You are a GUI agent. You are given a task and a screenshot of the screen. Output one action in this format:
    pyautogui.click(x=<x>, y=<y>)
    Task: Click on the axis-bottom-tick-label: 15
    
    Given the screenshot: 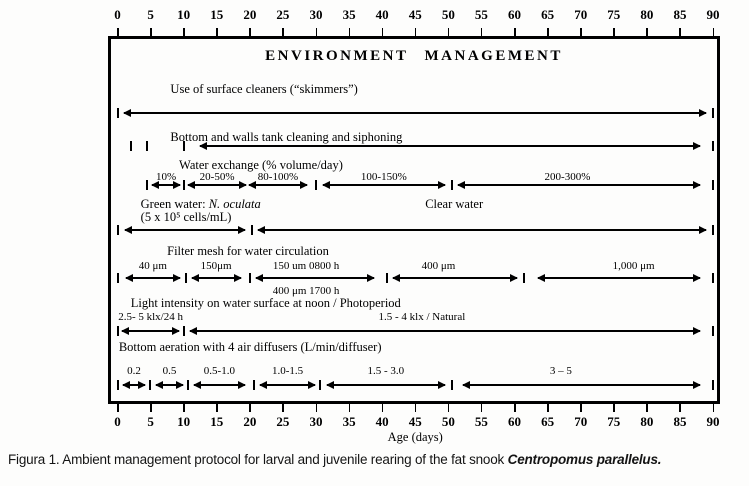 What is the action you would take?
    pyautogui.click(x=217, y=421)
    